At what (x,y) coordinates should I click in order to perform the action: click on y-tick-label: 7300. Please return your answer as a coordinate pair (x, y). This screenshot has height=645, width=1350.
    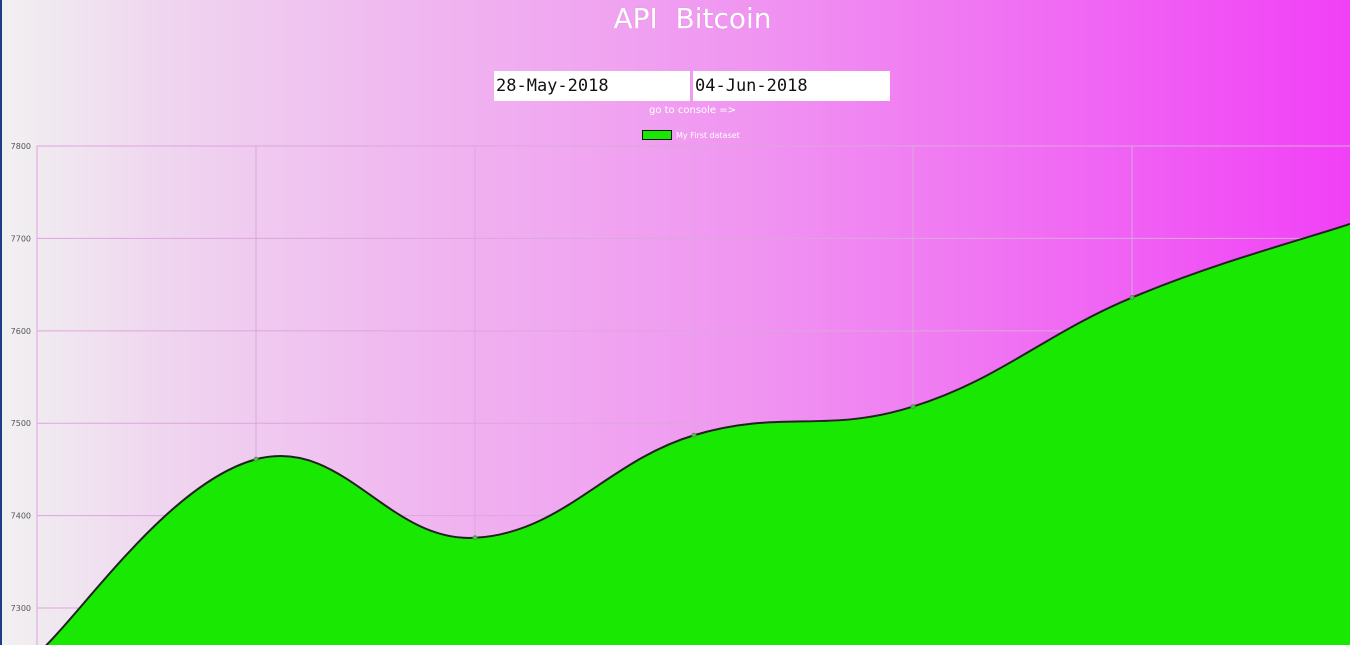
    Looking at the image, I should click on (21, 608).